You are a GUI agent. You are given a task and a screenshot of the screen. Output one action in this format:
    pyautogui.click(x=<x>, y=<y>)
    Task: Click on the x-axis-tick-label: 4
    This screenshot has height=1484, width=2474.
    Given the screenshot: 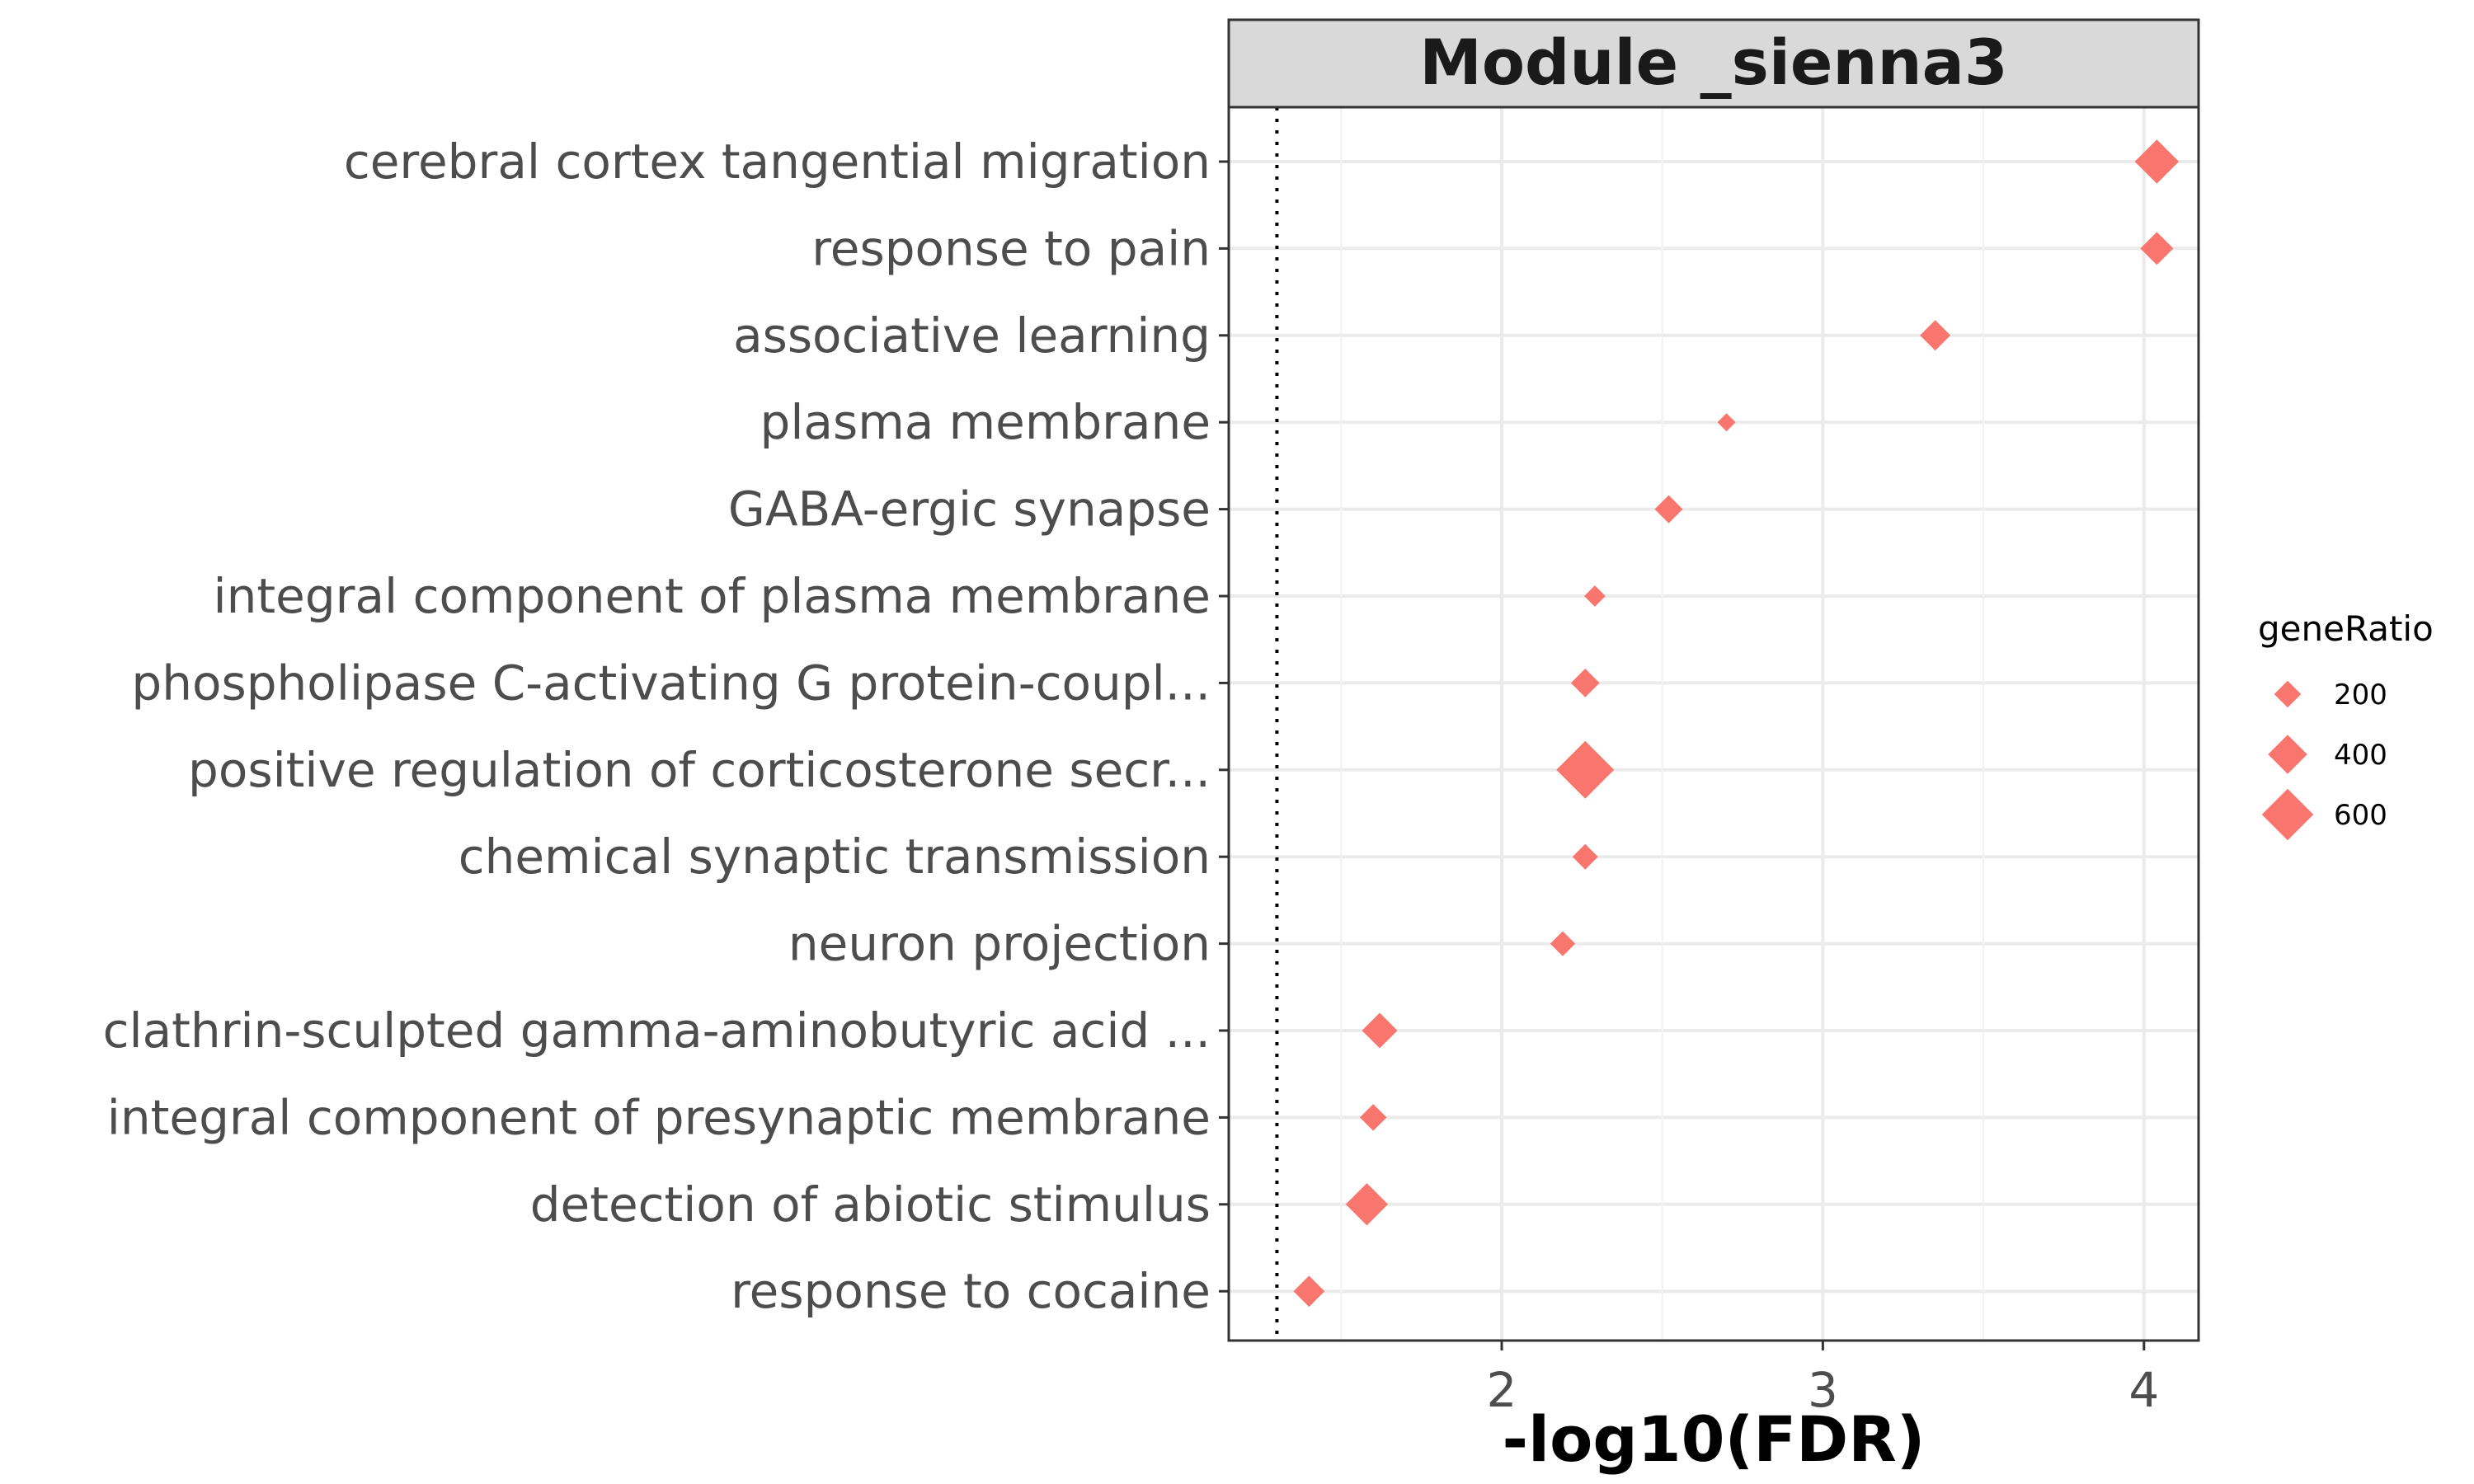 What is the action you would take?
    pyautogui.click(x=2143, y=1390)
    